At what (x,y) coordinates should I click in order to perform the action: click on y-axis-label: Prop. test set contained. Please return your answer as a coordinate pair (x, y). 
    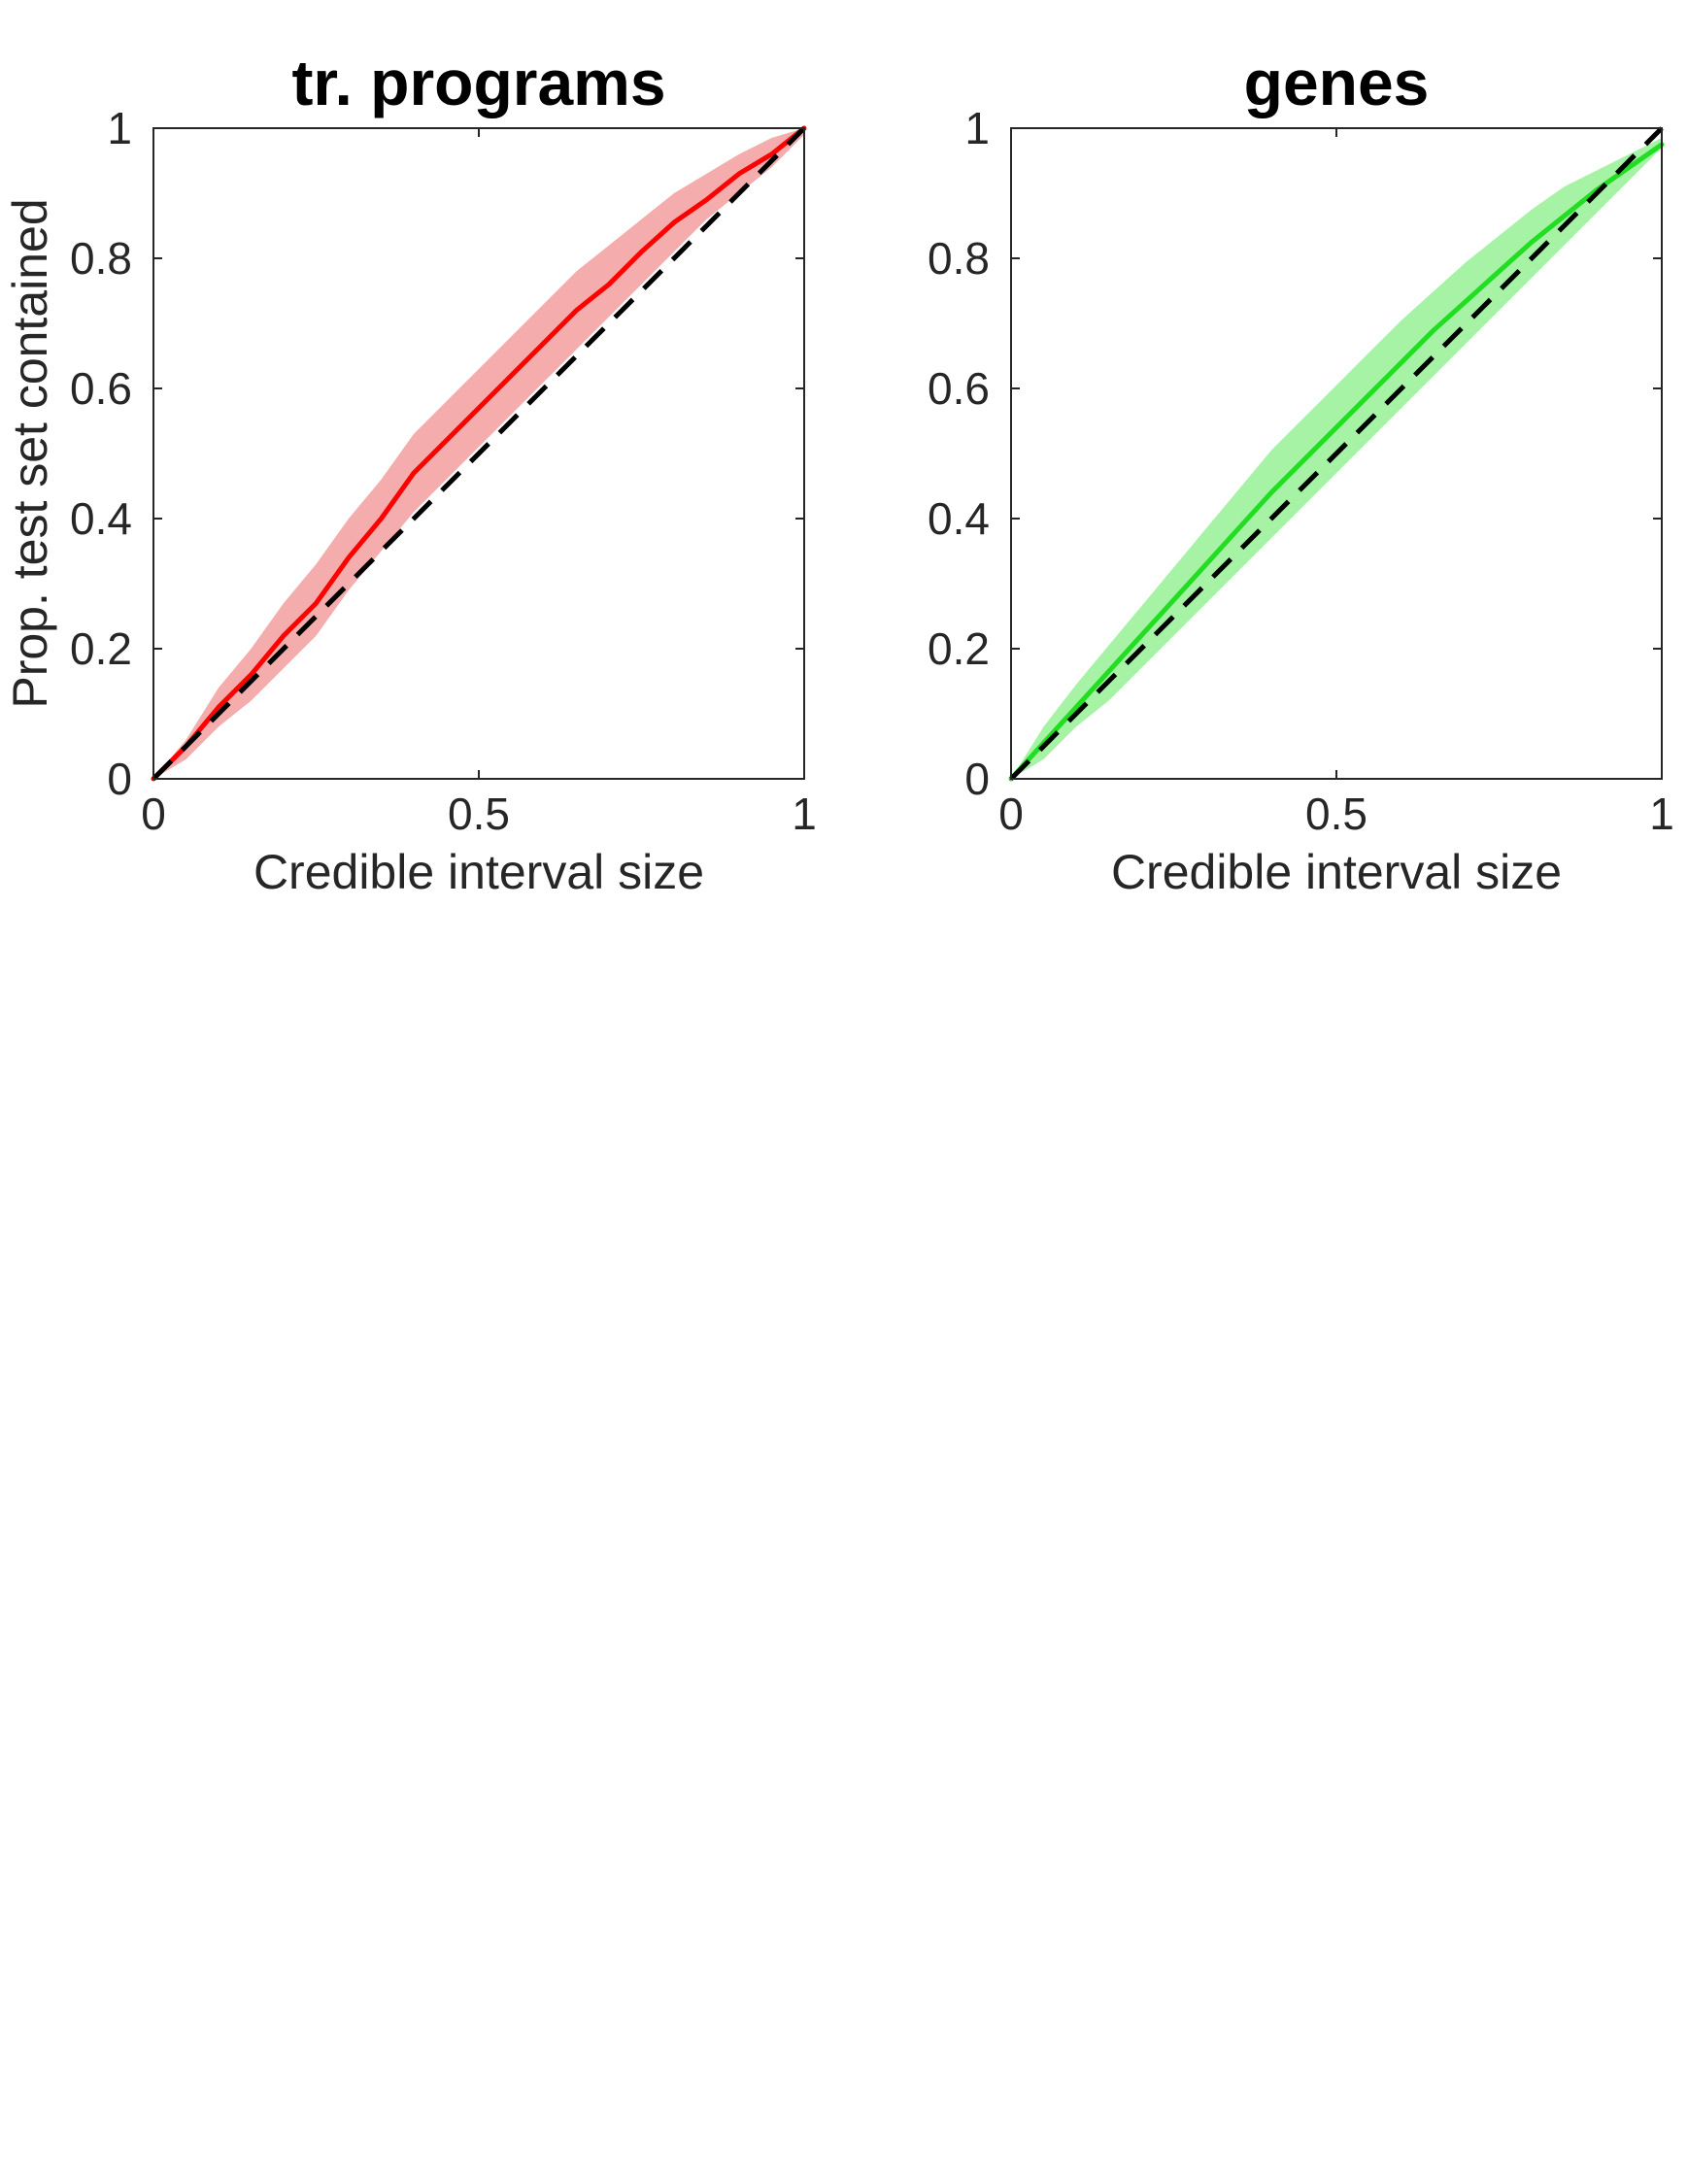
    Looking at the image, I should click on (30, 453).